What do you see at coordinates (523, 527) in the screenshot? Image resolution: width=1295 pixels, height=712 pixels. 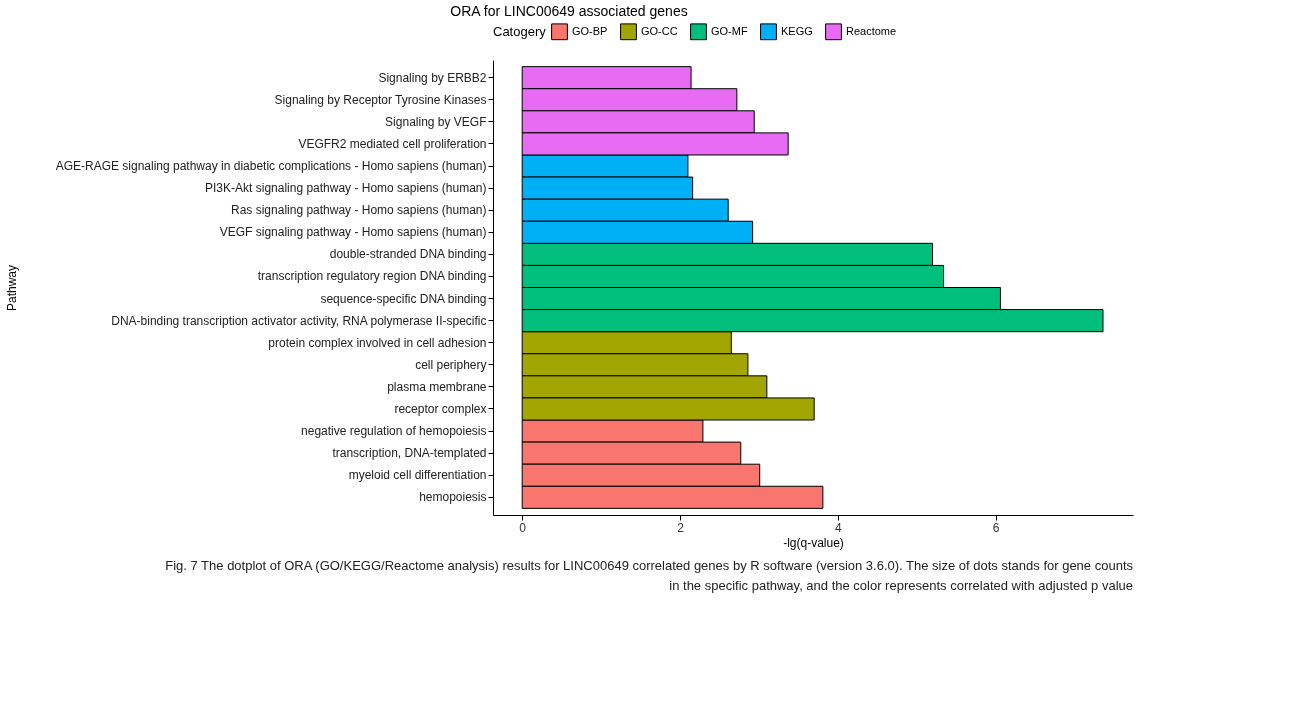 I see `x-tick-label: 0` at bounding box center [523, 527].